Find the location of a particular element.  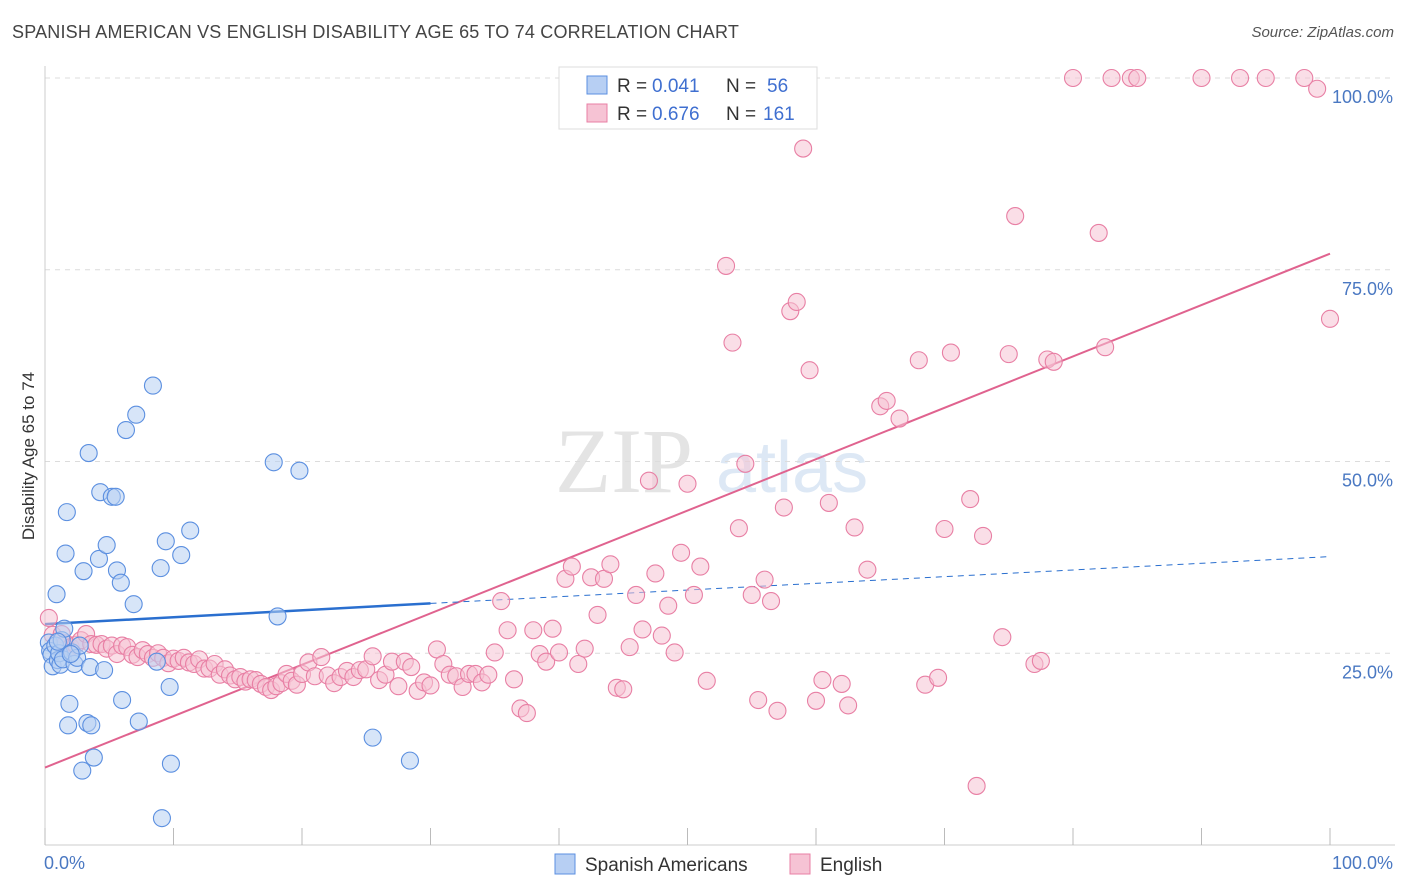

y-tick-label: 75.0% is located at coordinates (1367, 289).